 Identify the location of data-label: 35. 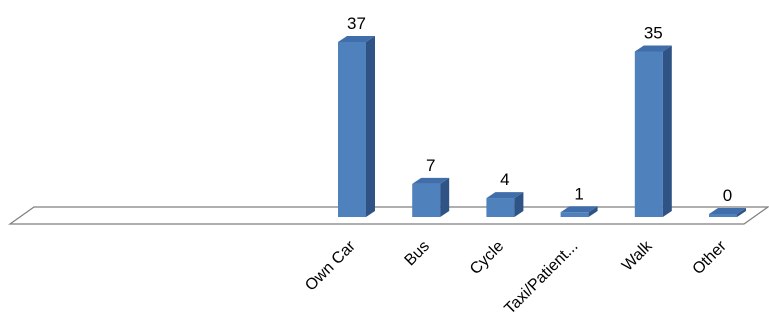
(653, 32).